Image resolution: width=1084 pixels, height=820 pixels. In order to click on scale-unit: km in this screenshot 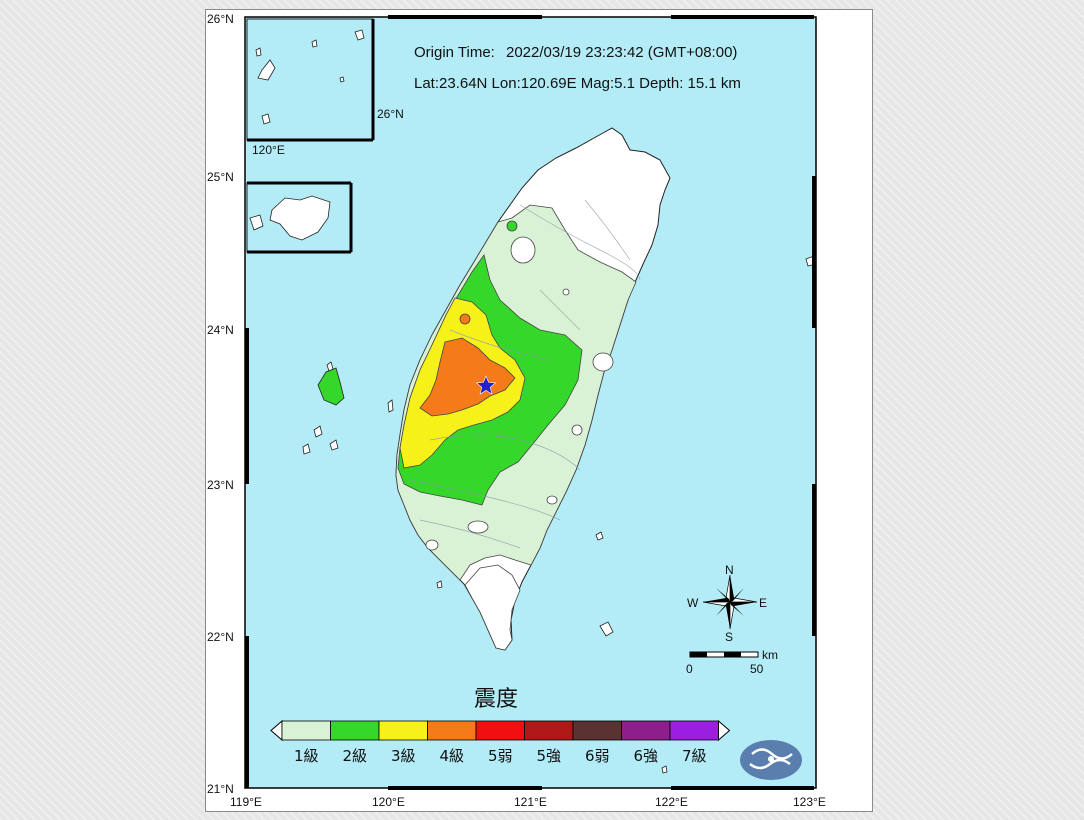, I will do `click(770, 655)`.